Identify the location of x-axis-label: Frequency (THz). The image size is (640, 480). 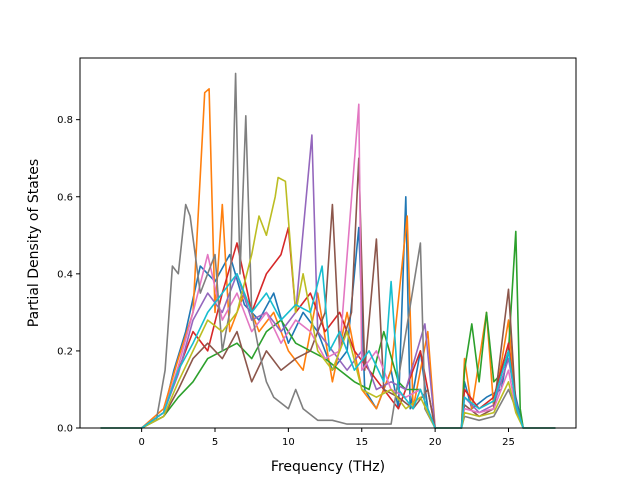
(328, 467).